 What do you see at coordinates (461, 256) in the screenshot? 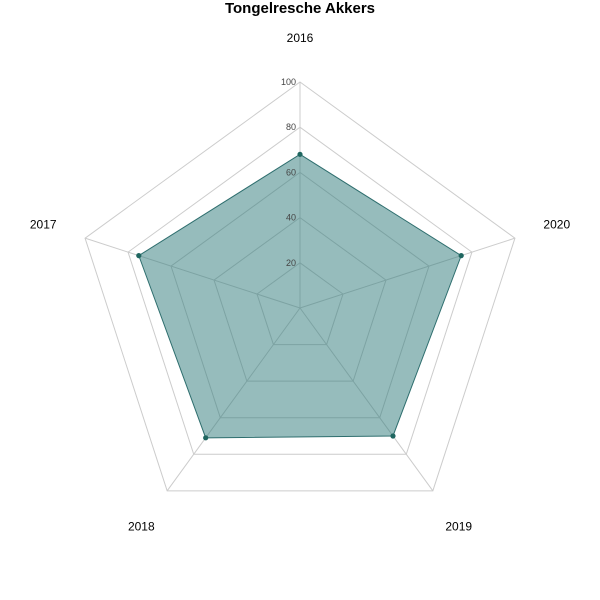
I see `data-point-2020` at bounding box center [461, 256].